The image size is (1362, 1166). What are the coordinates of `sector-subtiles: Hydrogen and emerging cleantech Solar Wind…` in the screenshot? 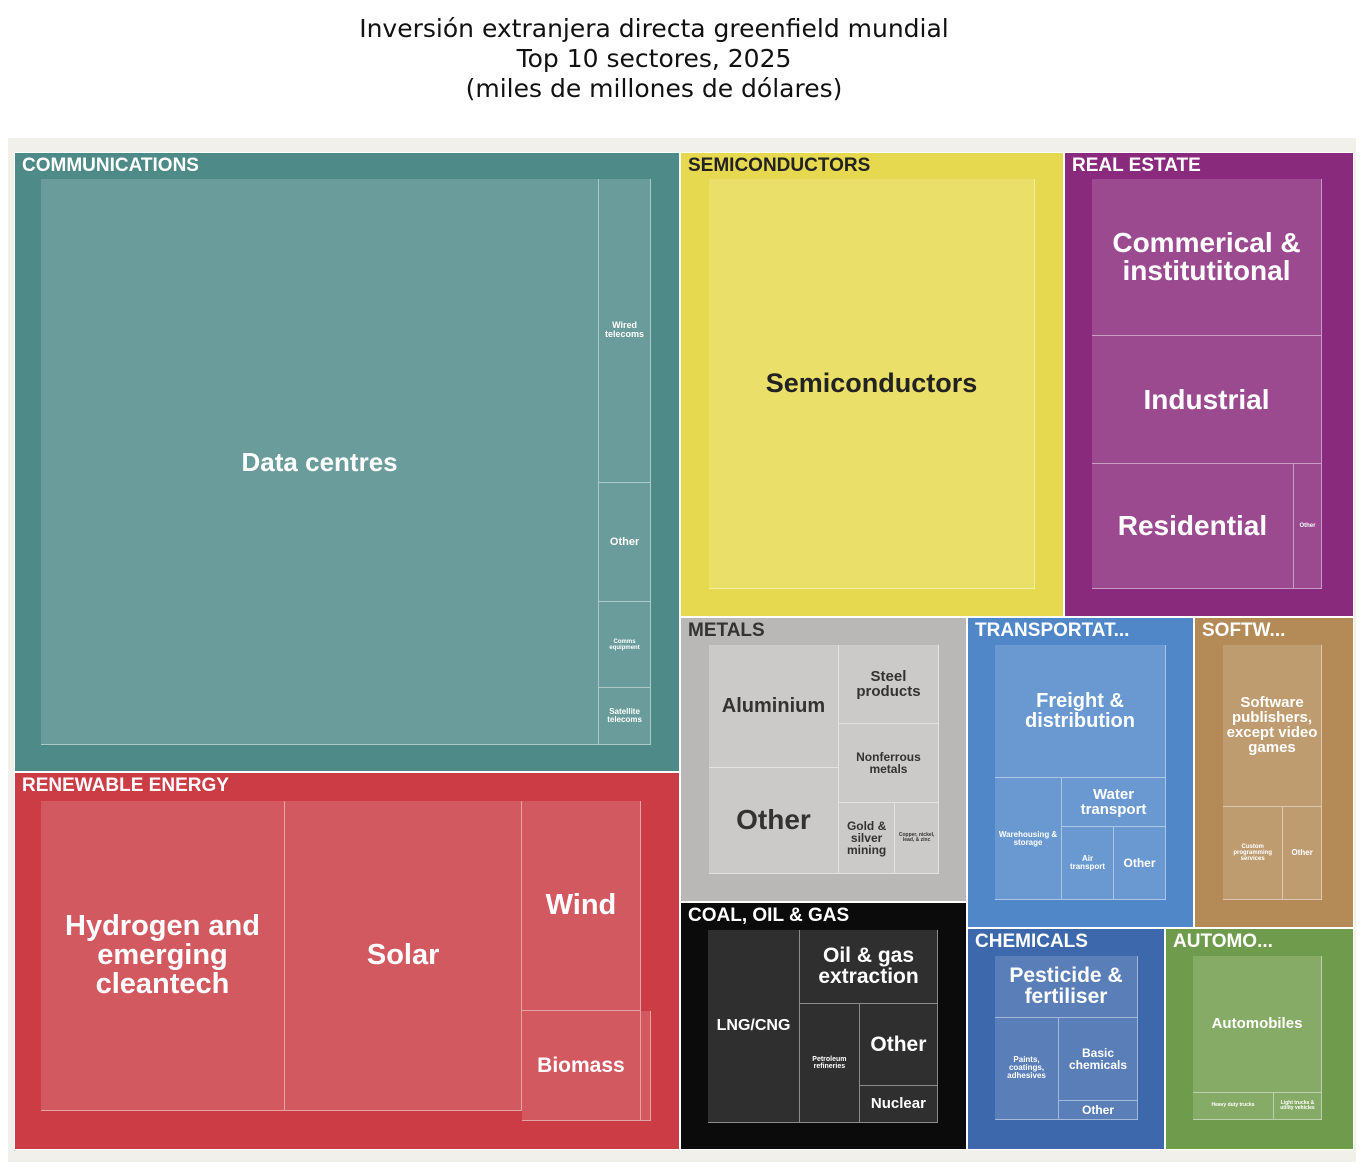 It's located at (346, 961).